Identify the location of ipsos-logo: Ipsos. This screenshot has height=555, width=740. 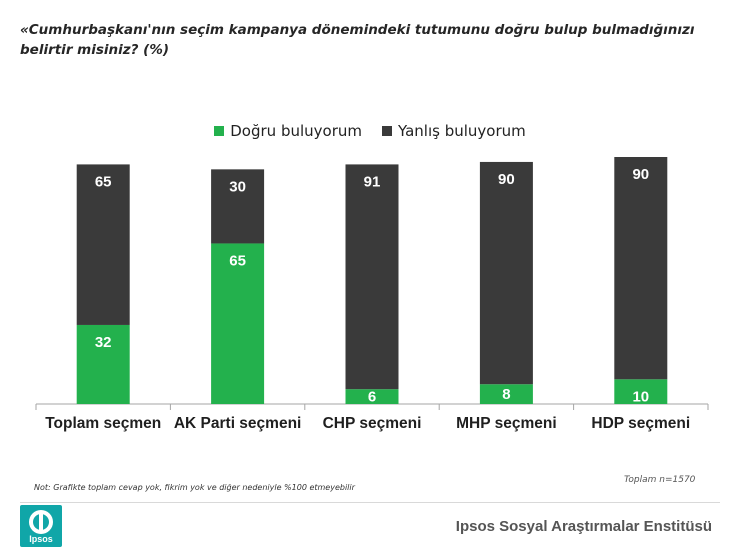
(41, 526).